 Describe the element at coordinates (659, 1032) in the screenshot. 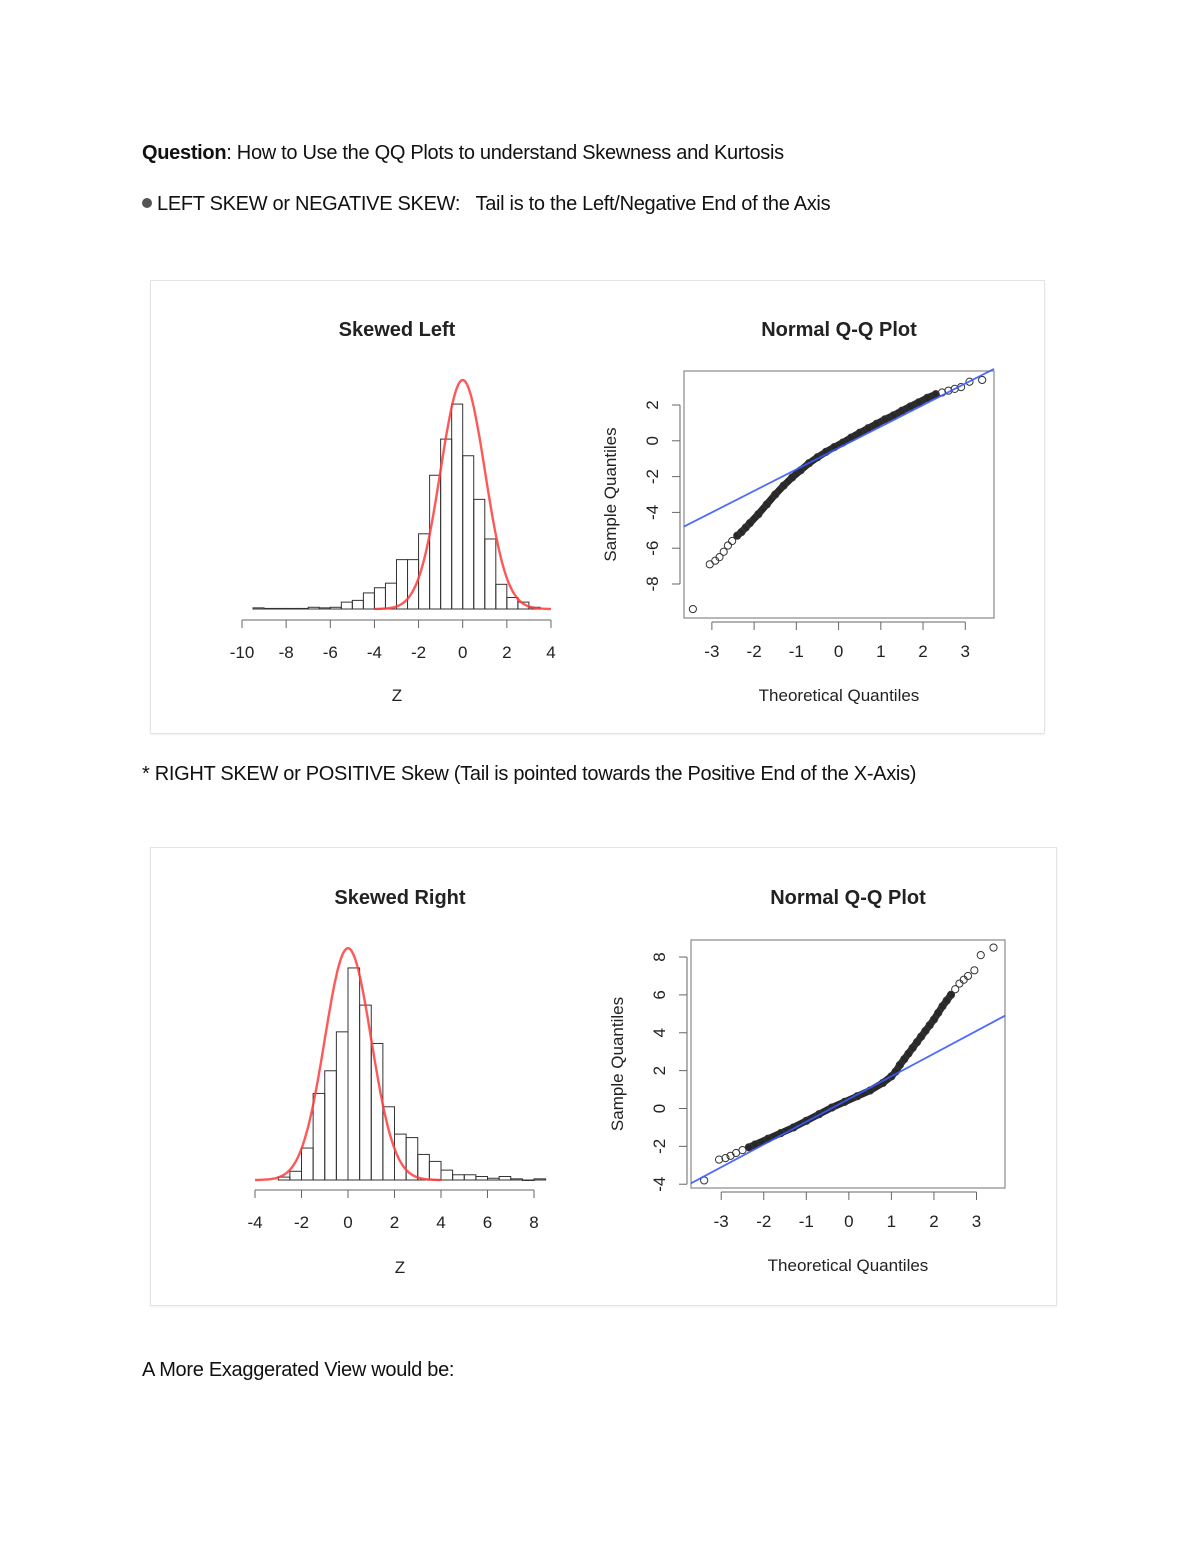

I see `y-tick-label: 4` at that location.